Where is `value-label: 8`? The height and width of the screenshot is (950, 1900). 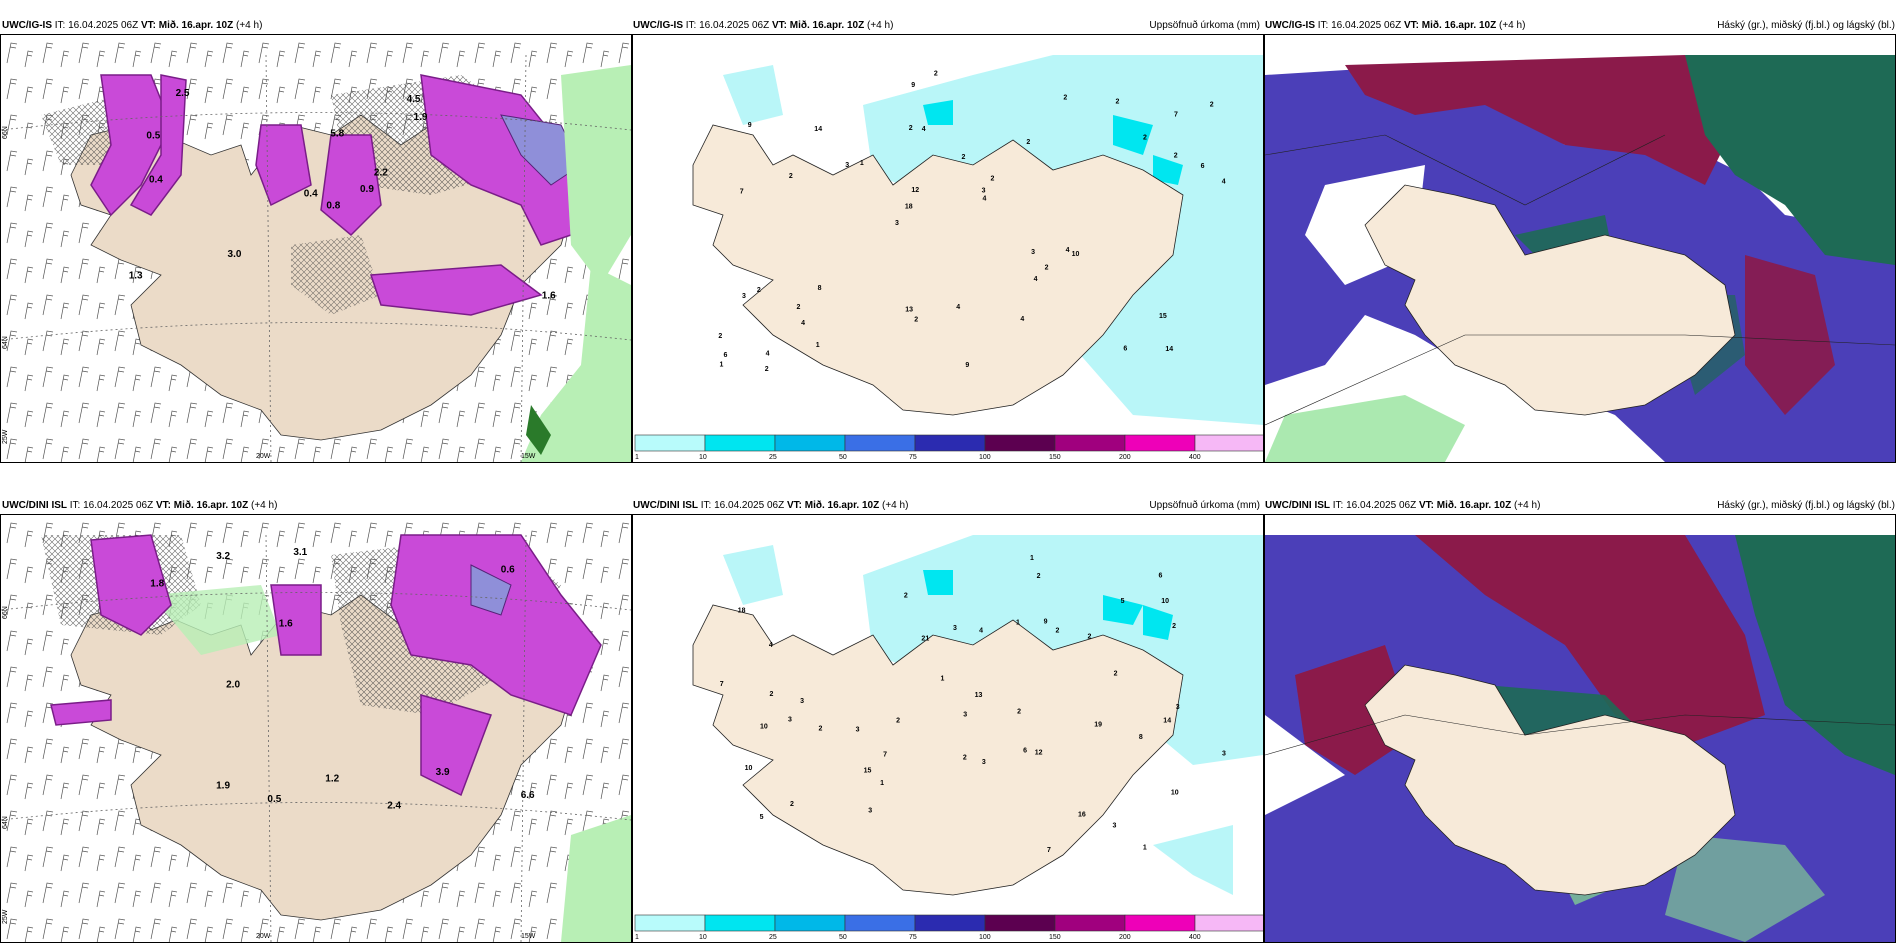
value-label: 8 is located at coordinates (820, 288).